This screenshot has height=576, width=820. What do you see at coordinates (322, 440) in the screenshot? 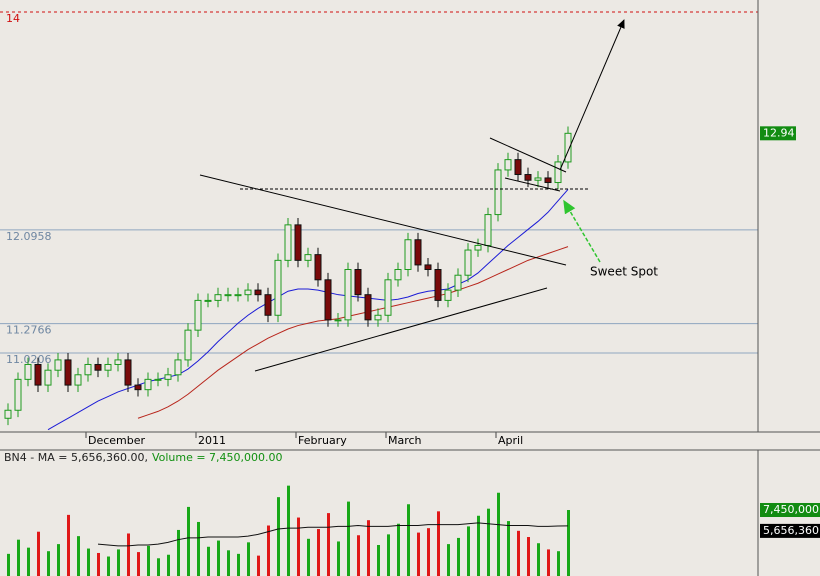
I see `x-tick-label: February` at bounding box center [322, 440].